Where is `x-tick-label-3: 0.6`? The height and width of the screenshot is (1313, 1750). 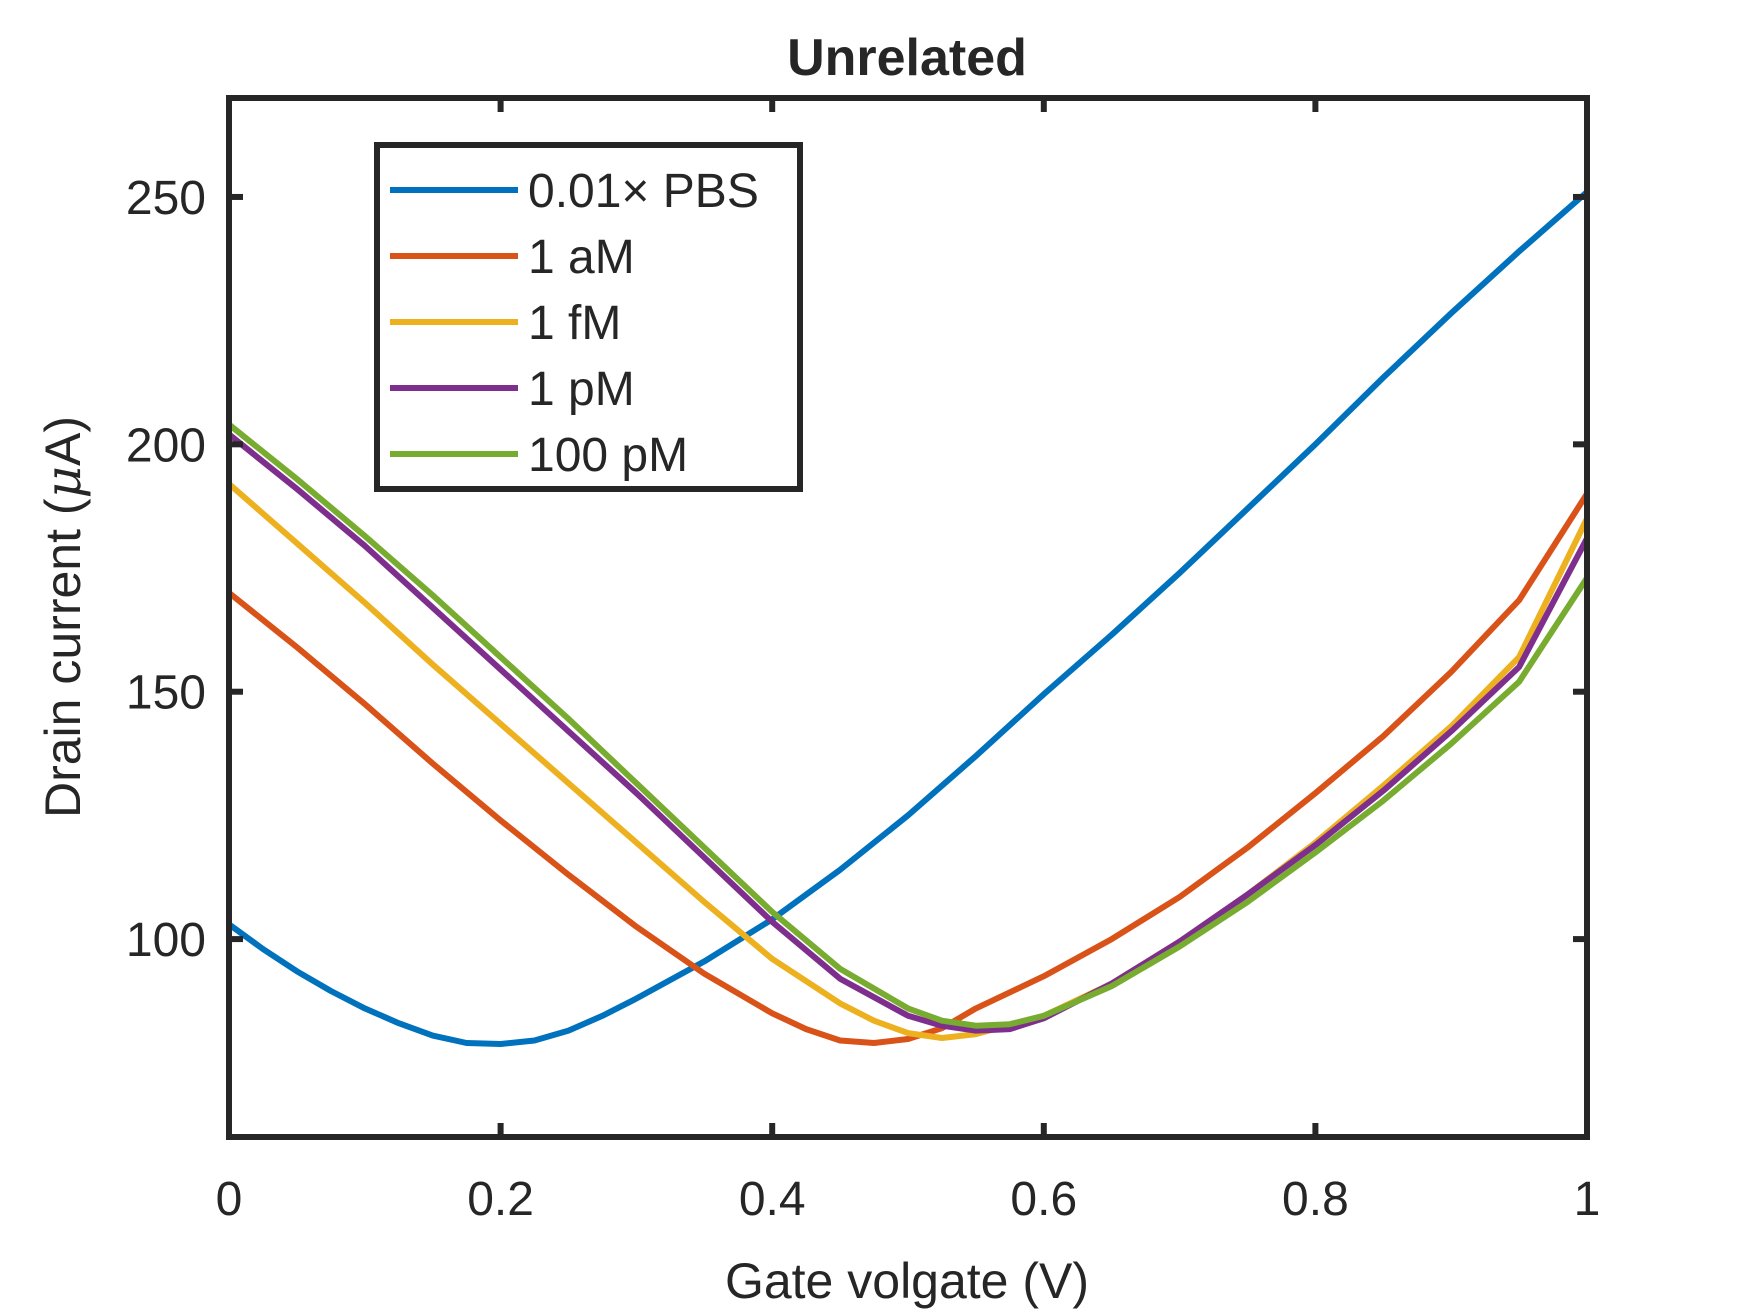 x-tick-label-3: 0.6 is located at coordinates (1043, 1199).